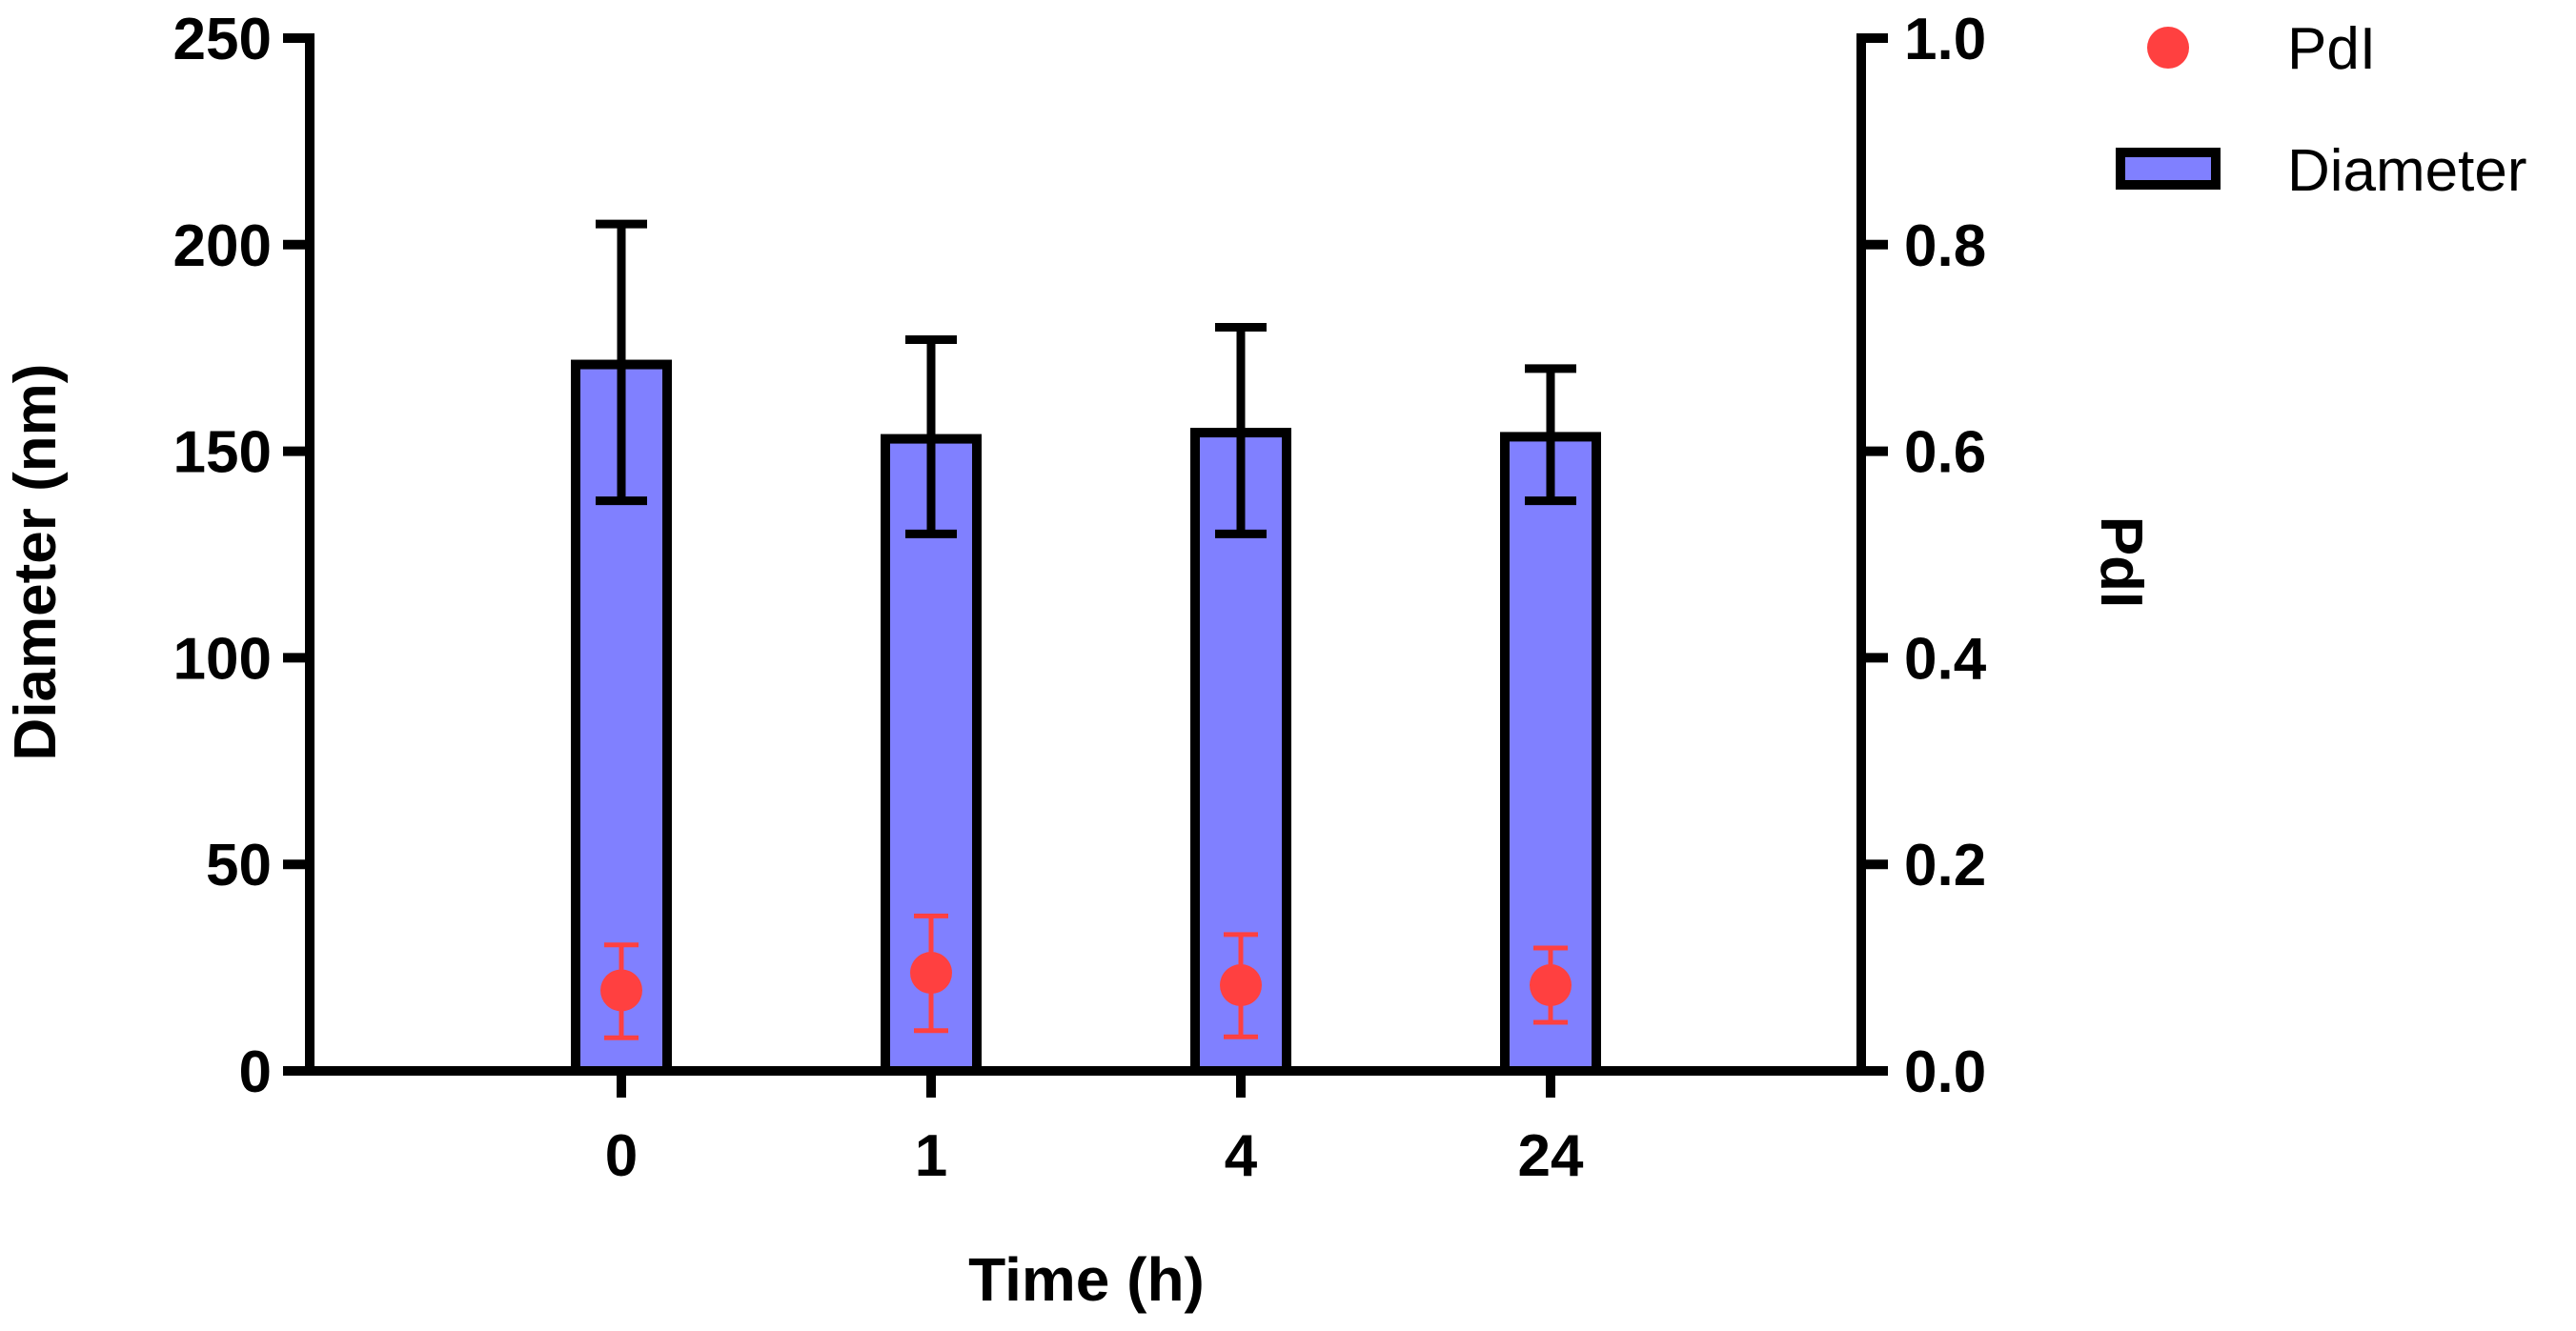 This screenshot has width=2576, height=1331. Describe the element at coordinates (1551, 1156) in the screenshot. I see `x-tick-label-24: 24` at that location.